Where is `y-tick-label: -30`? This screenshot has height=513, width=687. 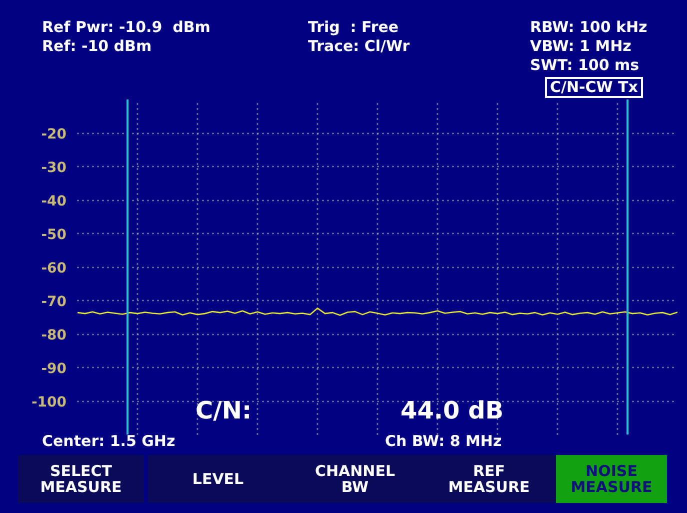 y-tick-label: -30 is located at coordinates (54, 168).